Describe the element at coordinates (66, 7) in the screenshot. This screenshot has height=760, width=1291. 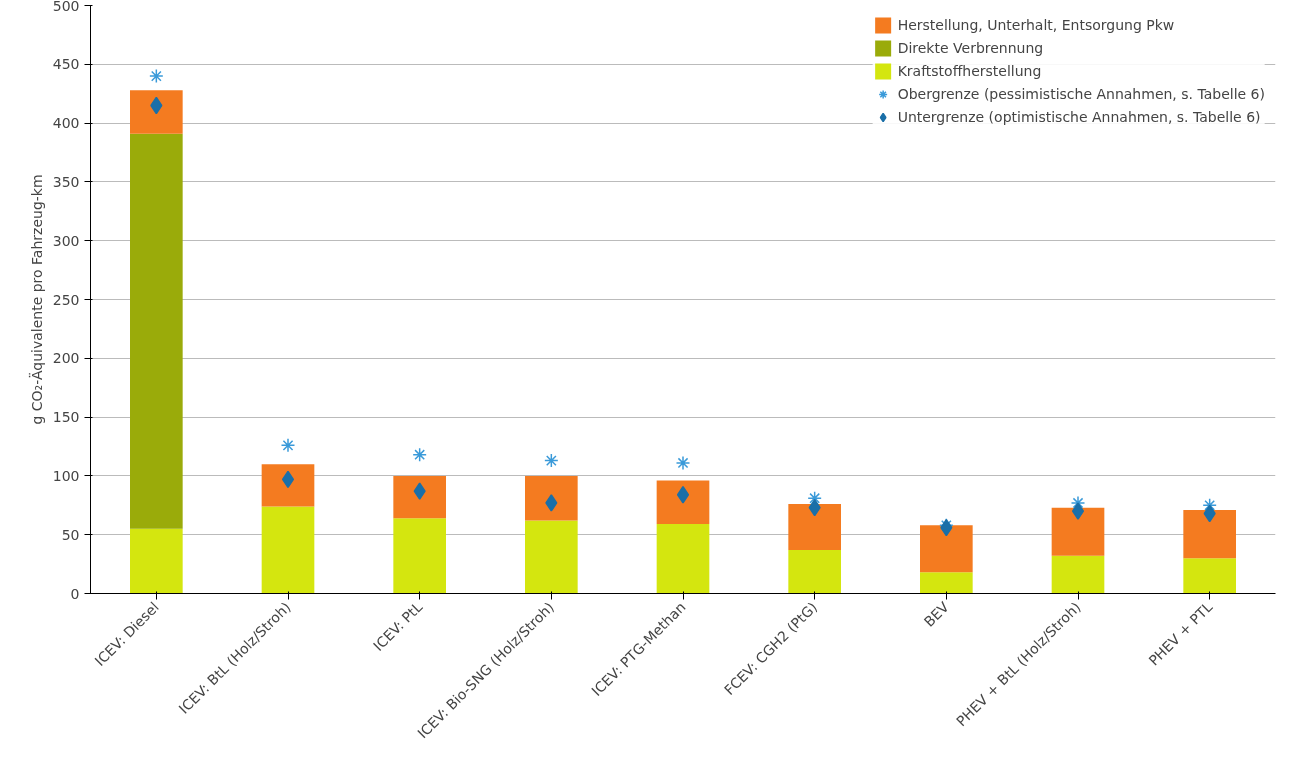
I see `y-tick-label: 500` at that location.